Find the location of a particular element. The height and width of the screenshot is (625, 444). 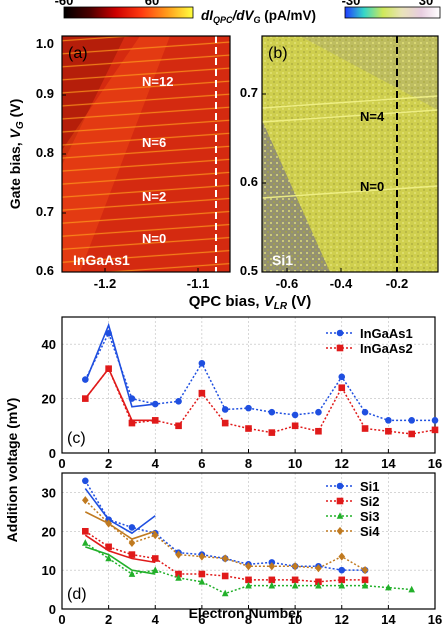

colorbar-left-max: 60 is located at coordinates (152, 4).